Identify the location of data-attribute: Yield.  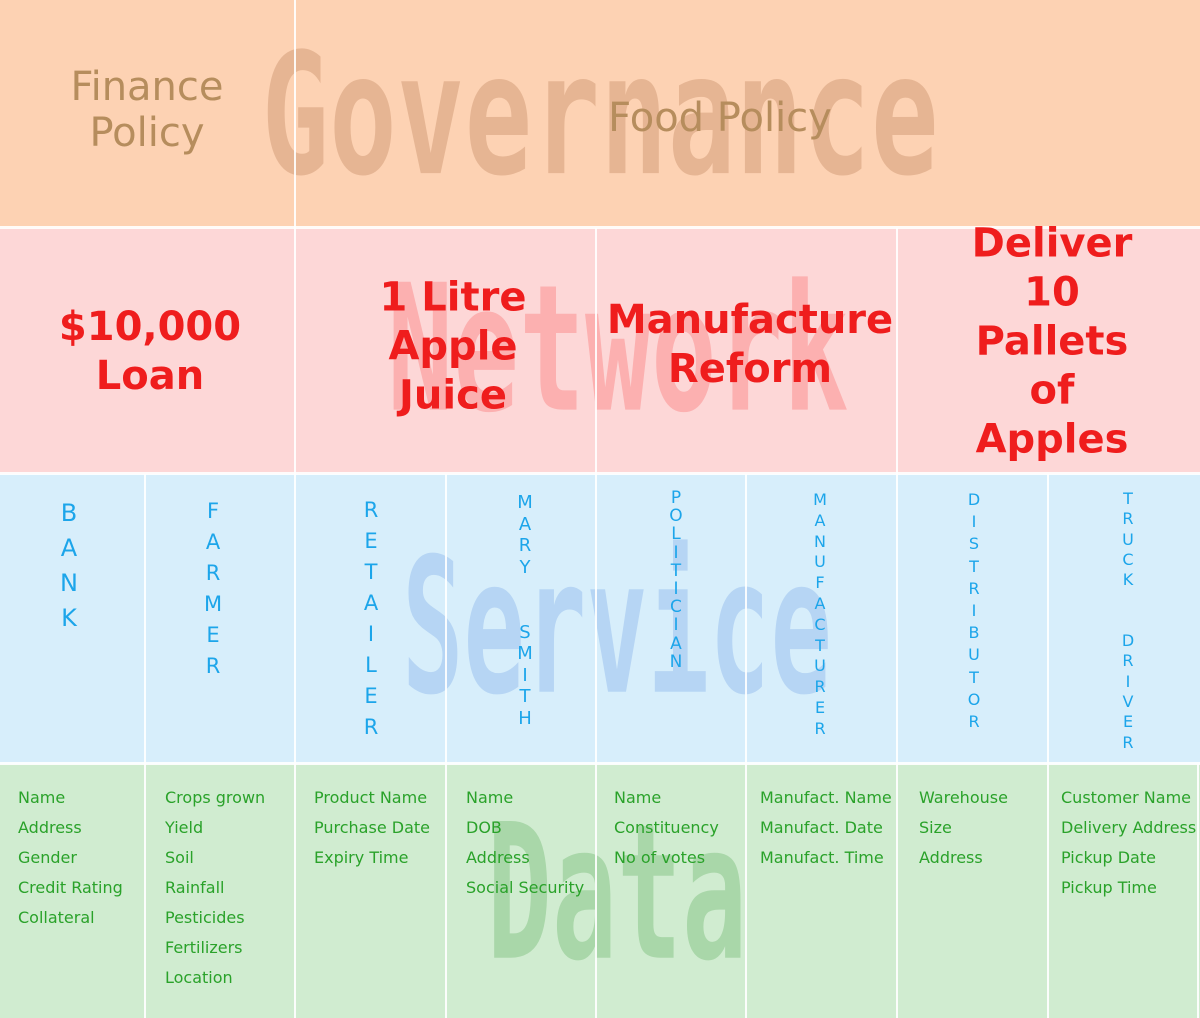
(184, 827).